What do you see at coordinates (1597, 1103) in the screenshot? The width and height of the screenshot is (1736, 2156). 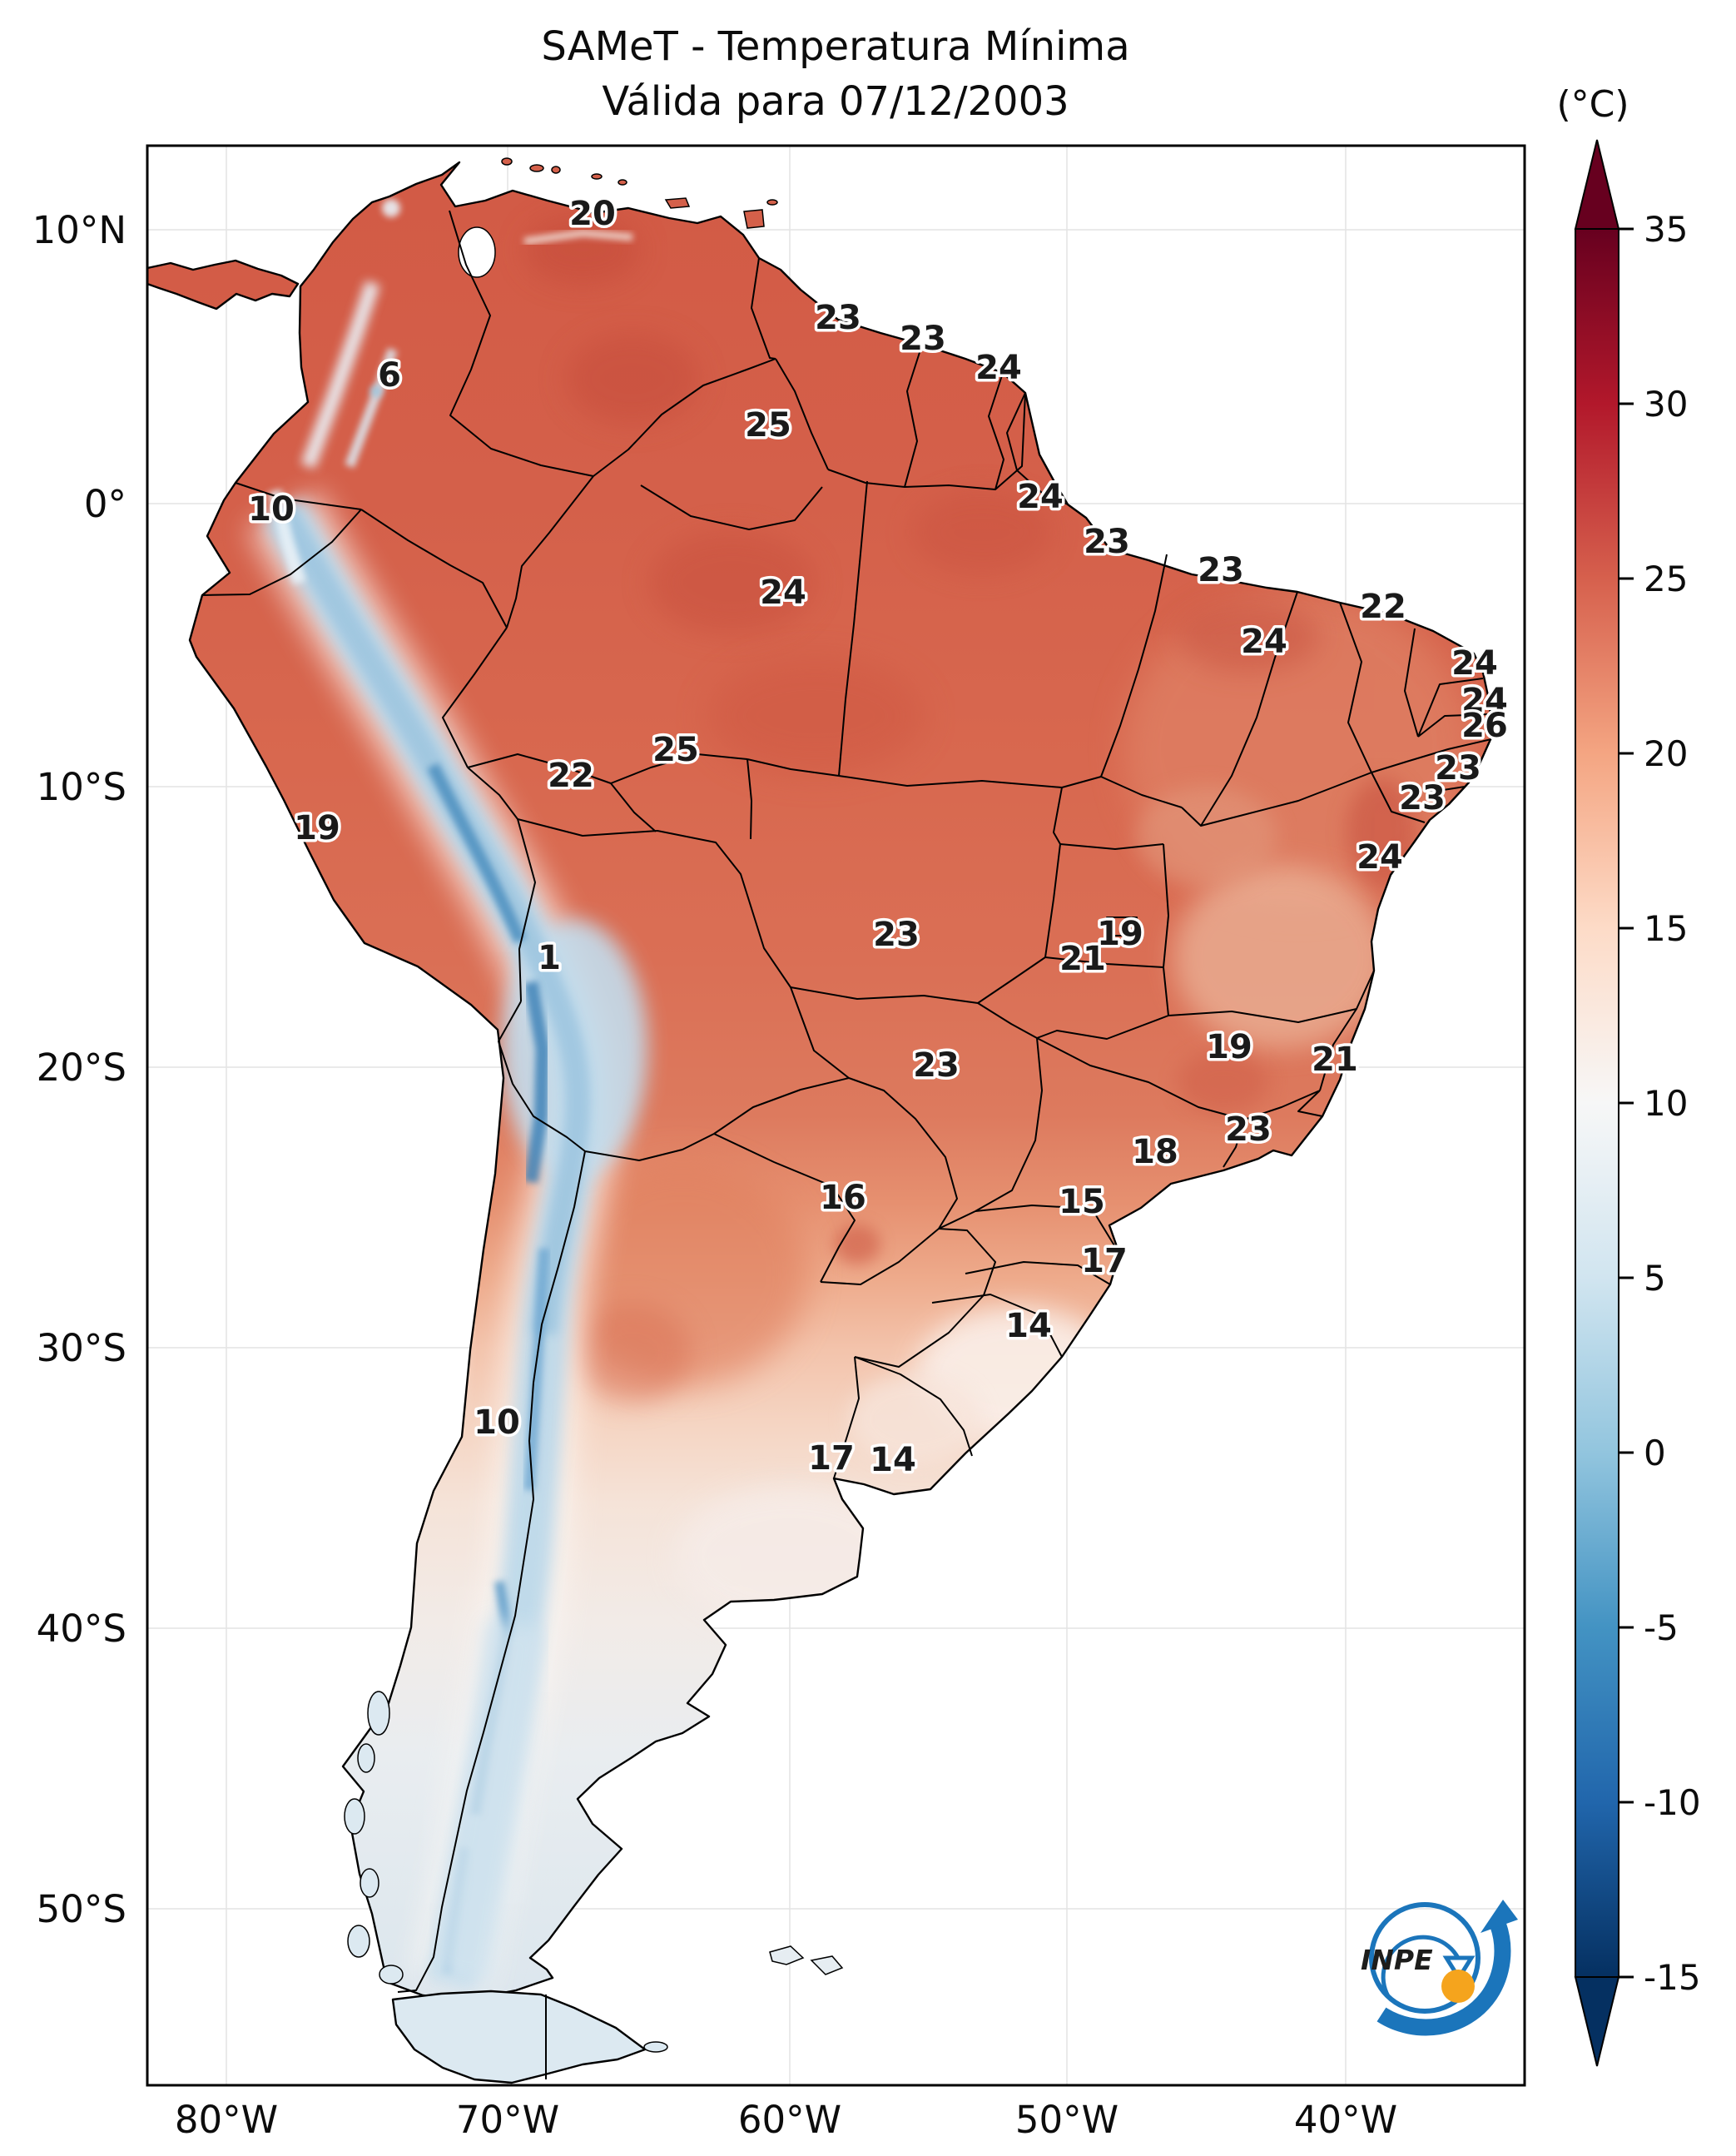 I see `colorbar-gradient` at bounding box center [1597, 1103].